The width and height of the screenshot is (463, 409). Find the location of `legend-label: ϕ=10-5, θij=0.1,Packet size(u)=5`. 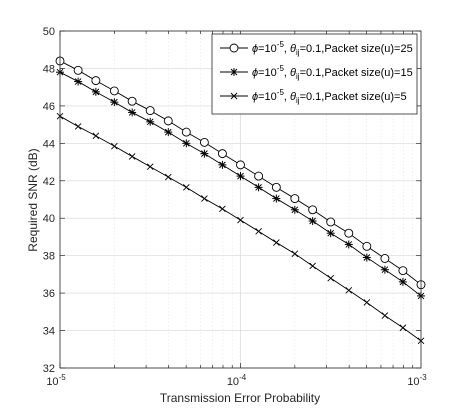

legend-label: ϕ=10-5, θij=0.1,Packet size(u)=5 is located at coordinates (329, 96).